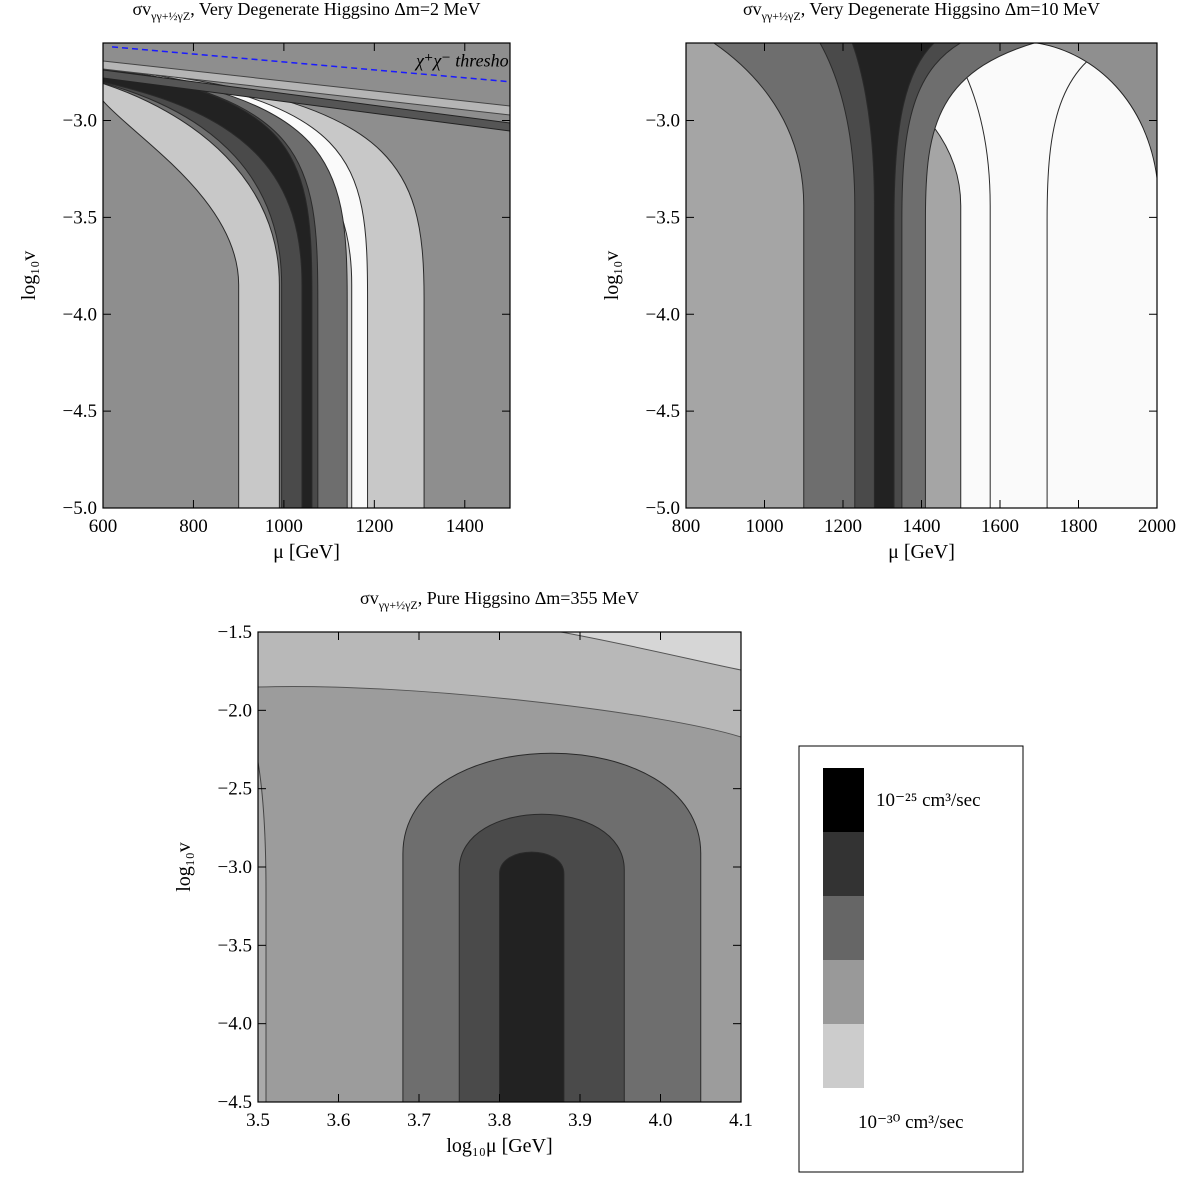 This screenshot has width=1192, height=1181. I want to click on x-tick-label: 600, so click(103, 526).